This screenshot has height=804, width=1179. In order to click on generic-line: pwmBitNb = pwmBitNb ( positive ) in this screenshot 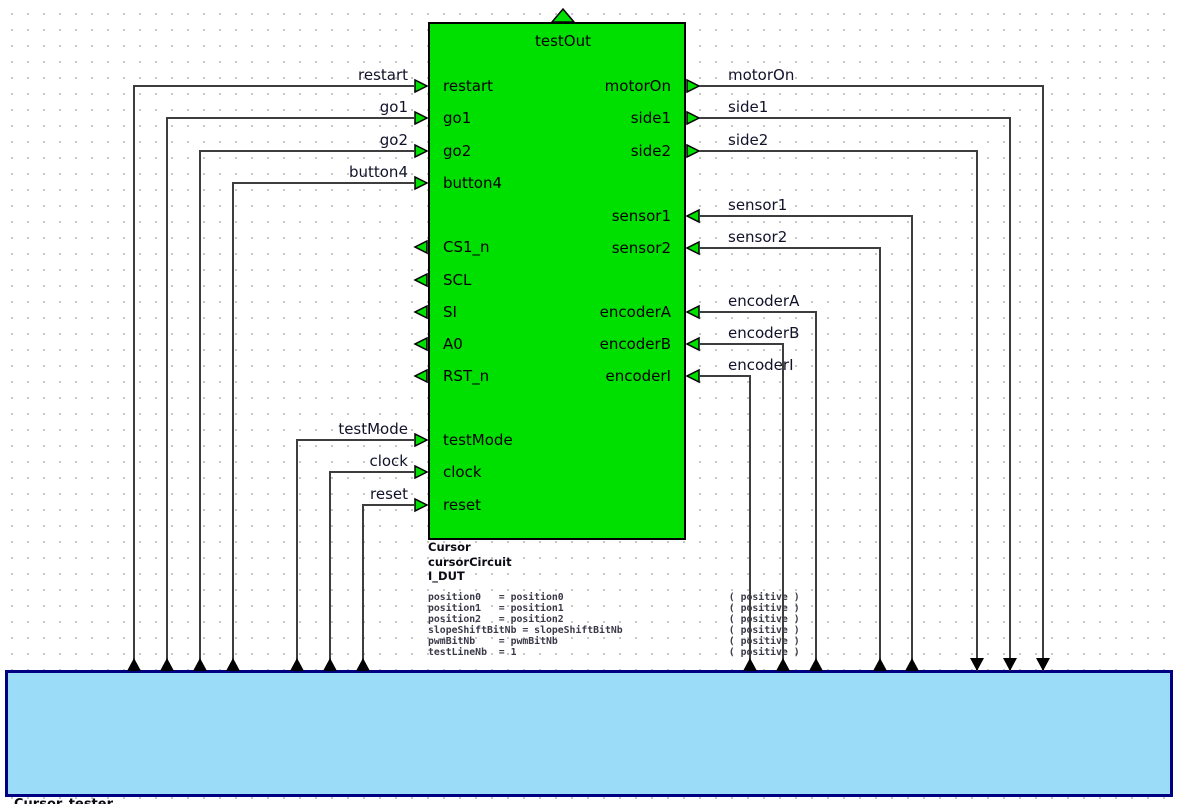, I will do `click(614, 641)`.